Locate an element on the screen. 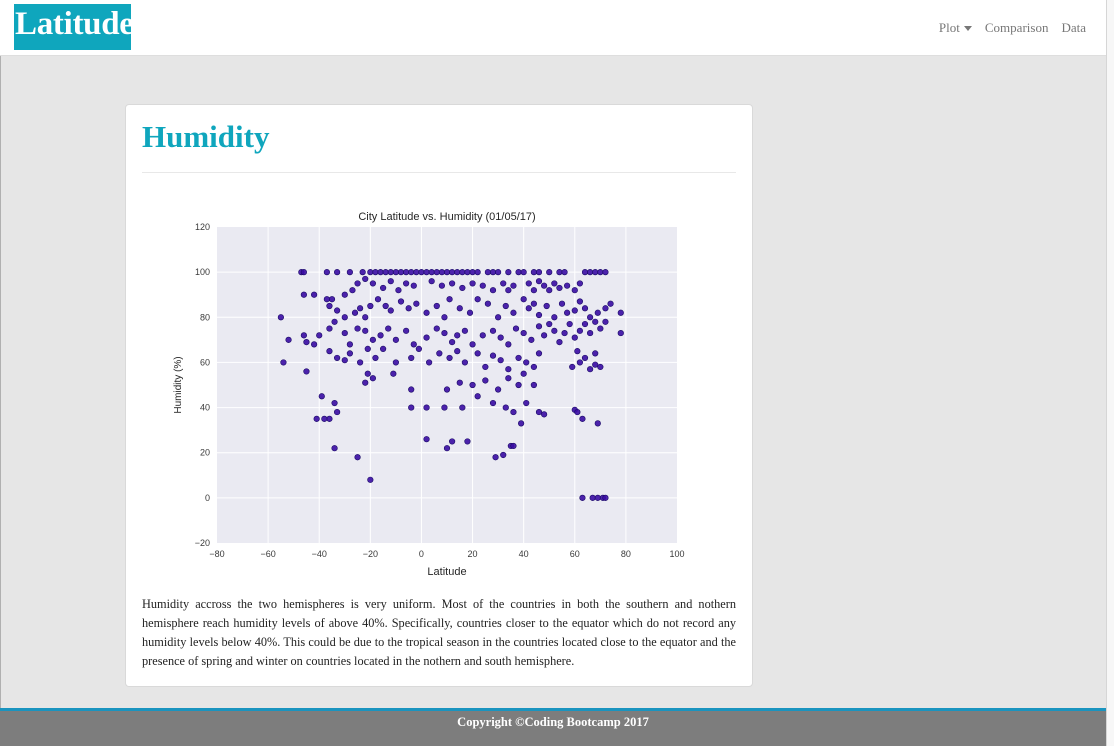 This screenshot has width=1114, height=746. y-tick-label: 20 is located at coordinates (205, 453).